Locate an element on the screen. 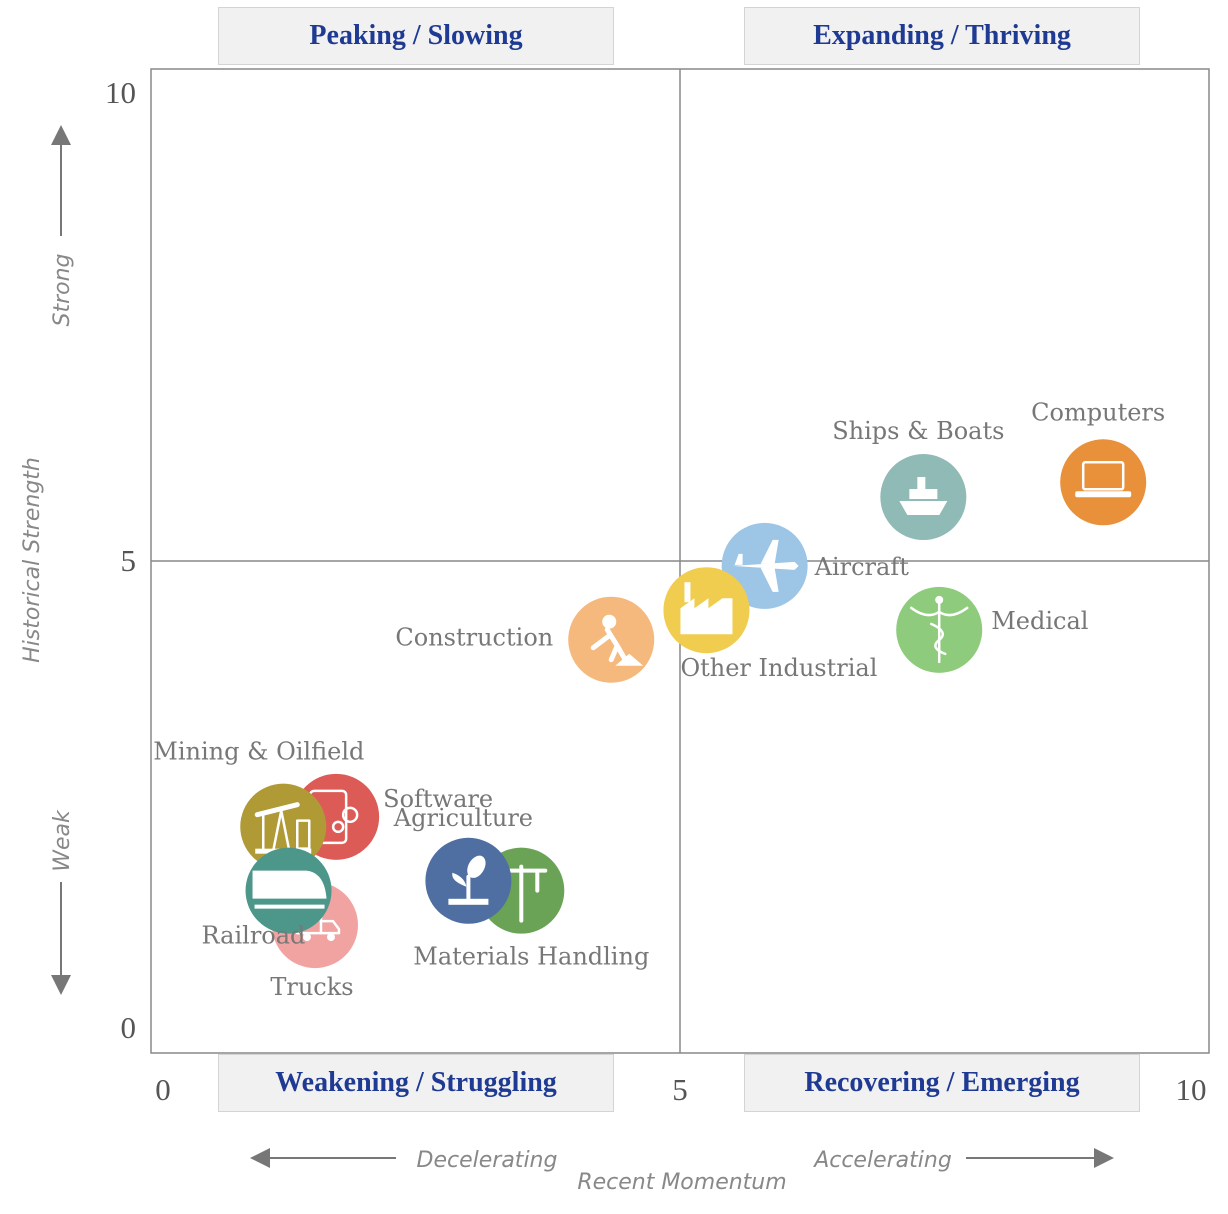  laptop-icon is located at coordinates (1103, 479).